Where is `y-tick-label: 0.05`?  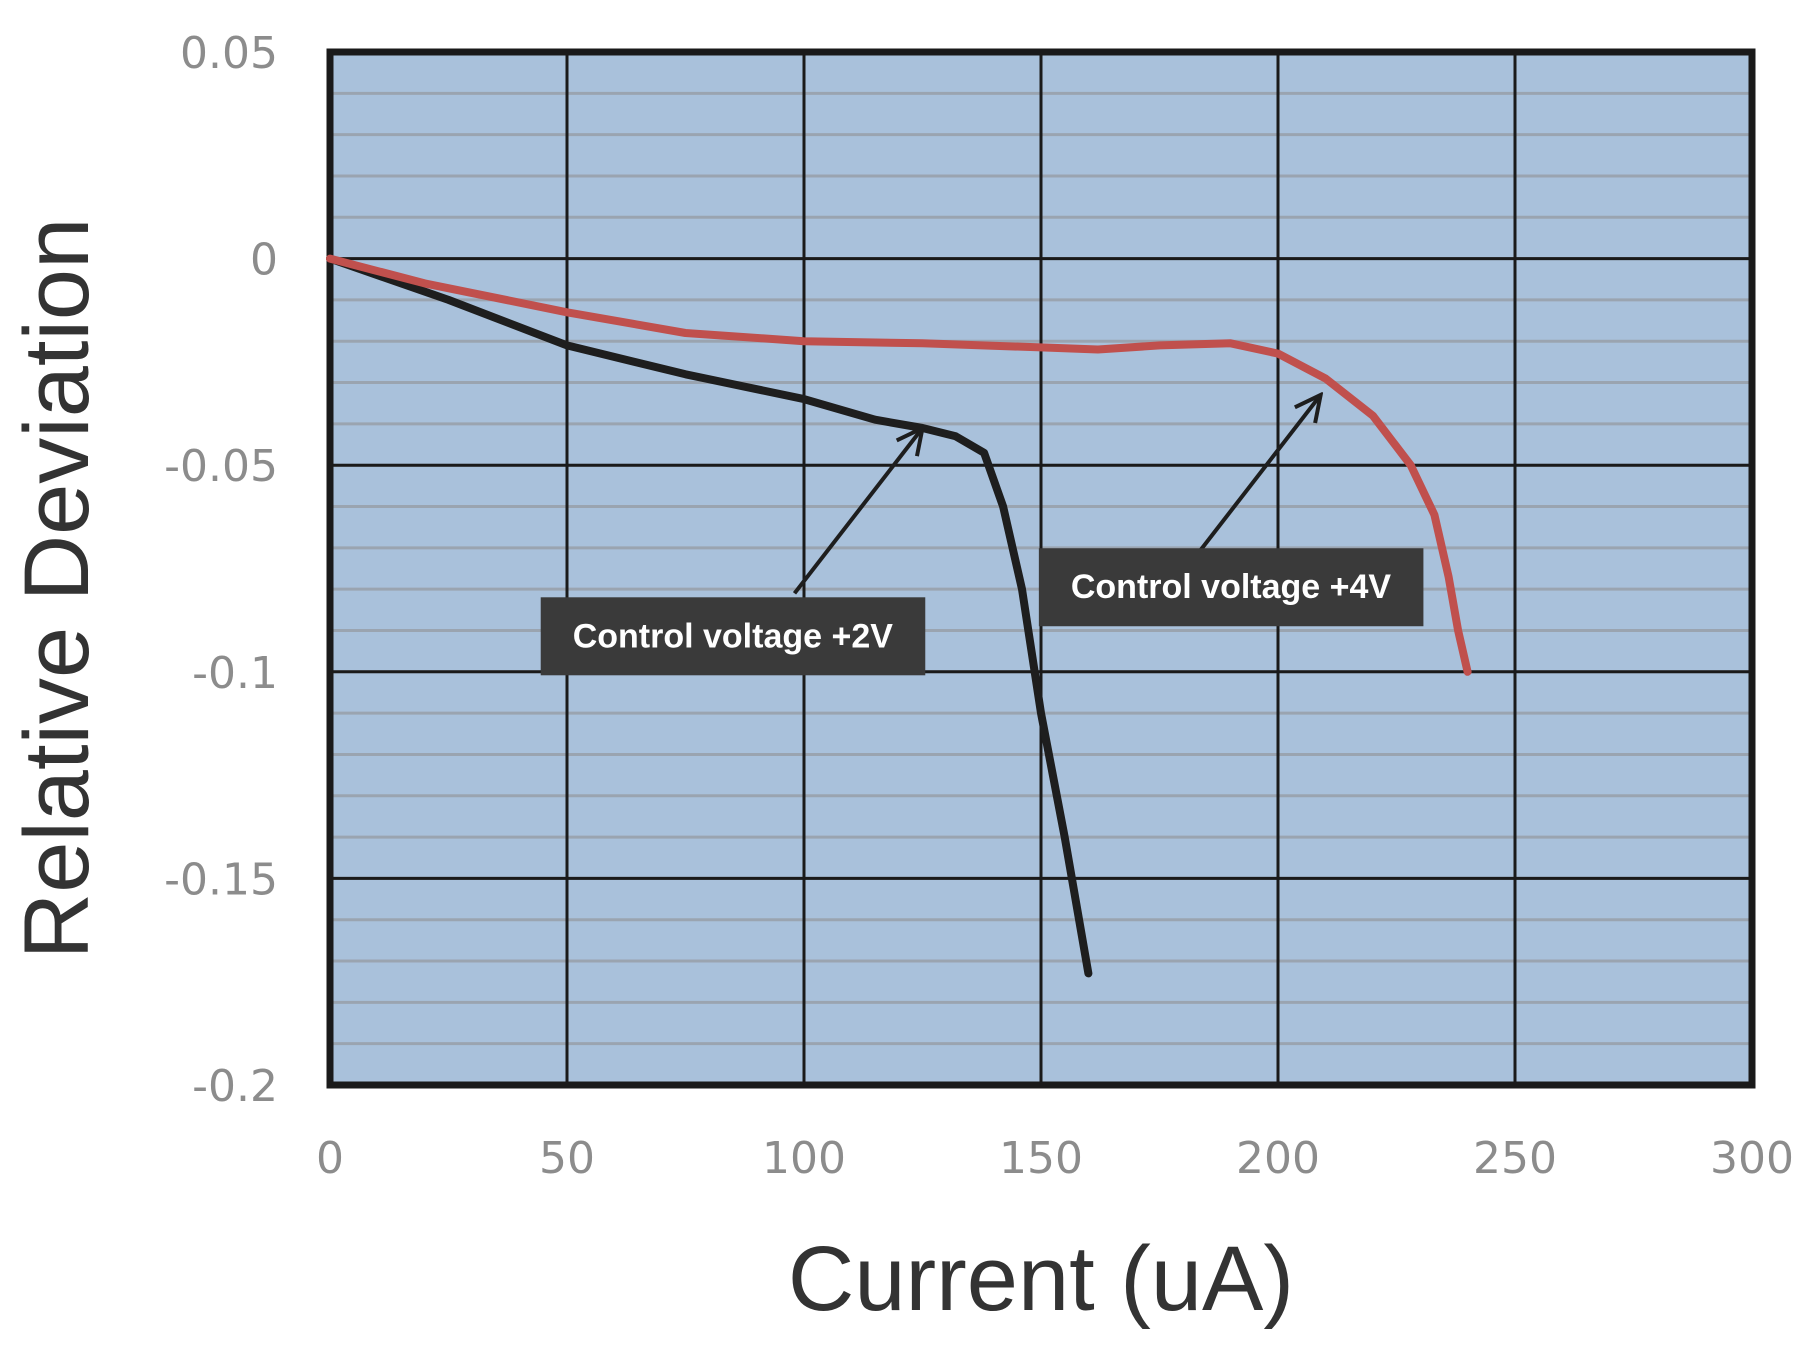
y-tick-label: 0.05 is located at coordinates (229, 53).